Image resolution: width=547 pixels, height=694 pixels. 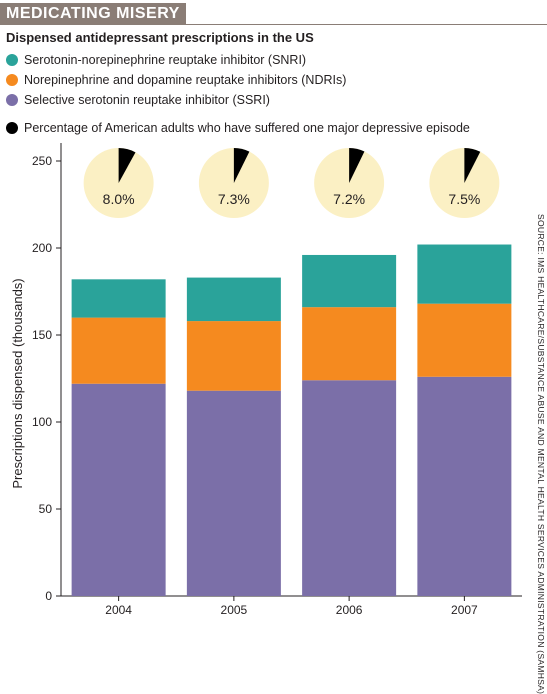 What do you see at coordinates (12, 100) in the screenshot?
I see `legend-swatch-ssri` at bounding box center [12, 100].